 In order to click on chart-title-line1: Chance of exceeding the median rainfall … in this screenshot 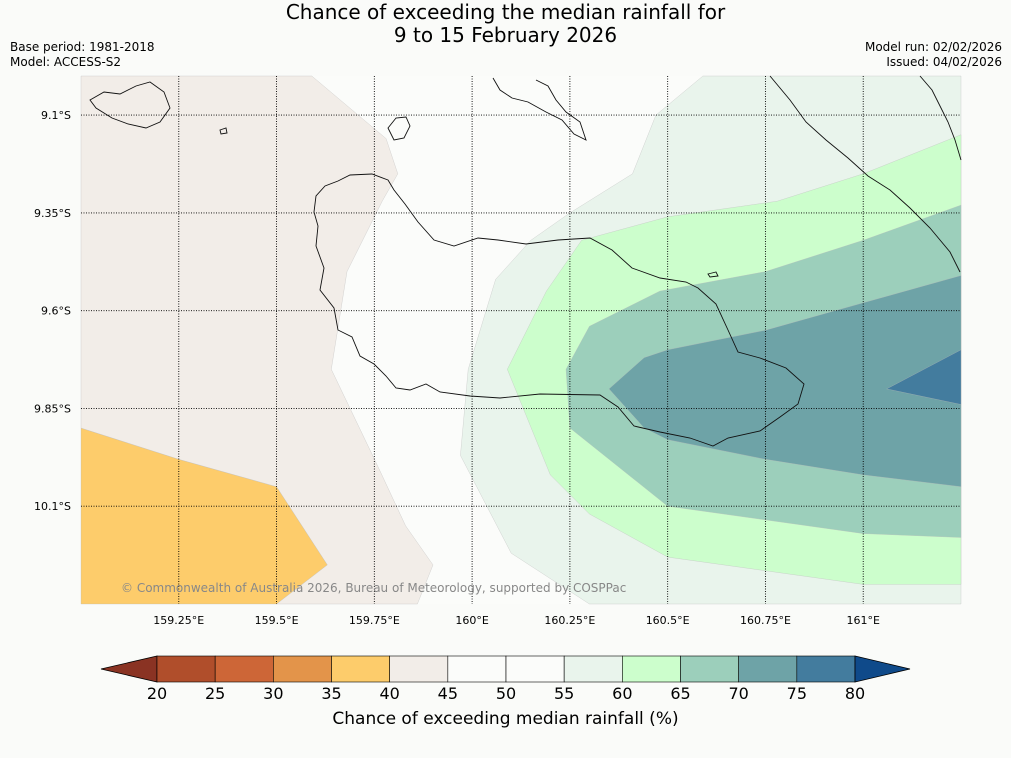, I will do `click(505, 12)`.